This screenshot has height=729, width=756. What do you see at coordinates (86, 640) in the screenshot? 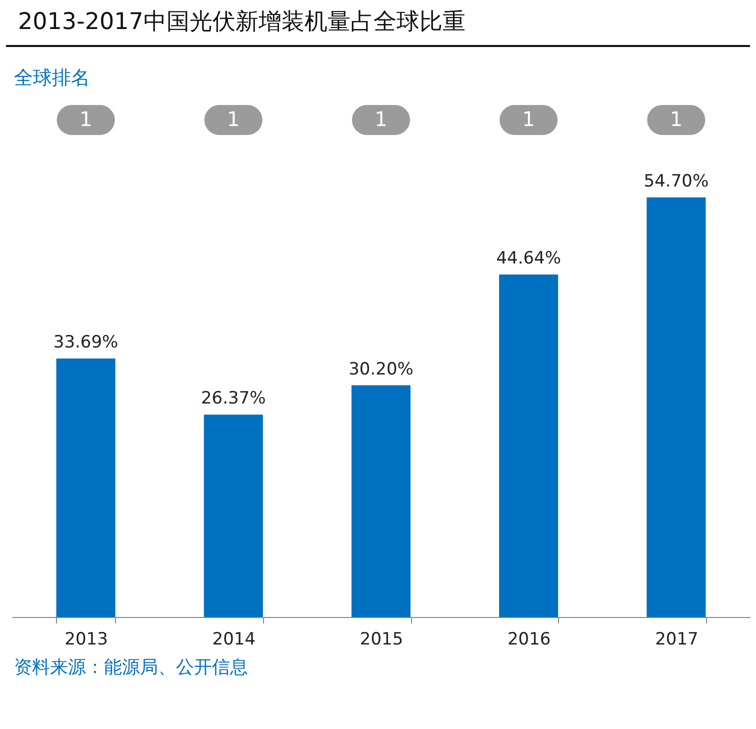
I see `x-tick-label: 2013` at bounding box center [86, 640].